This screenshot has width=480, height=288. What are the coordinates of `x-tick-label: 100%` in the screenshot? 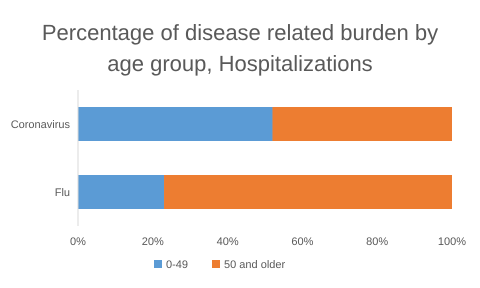 It's located at (452, 242).